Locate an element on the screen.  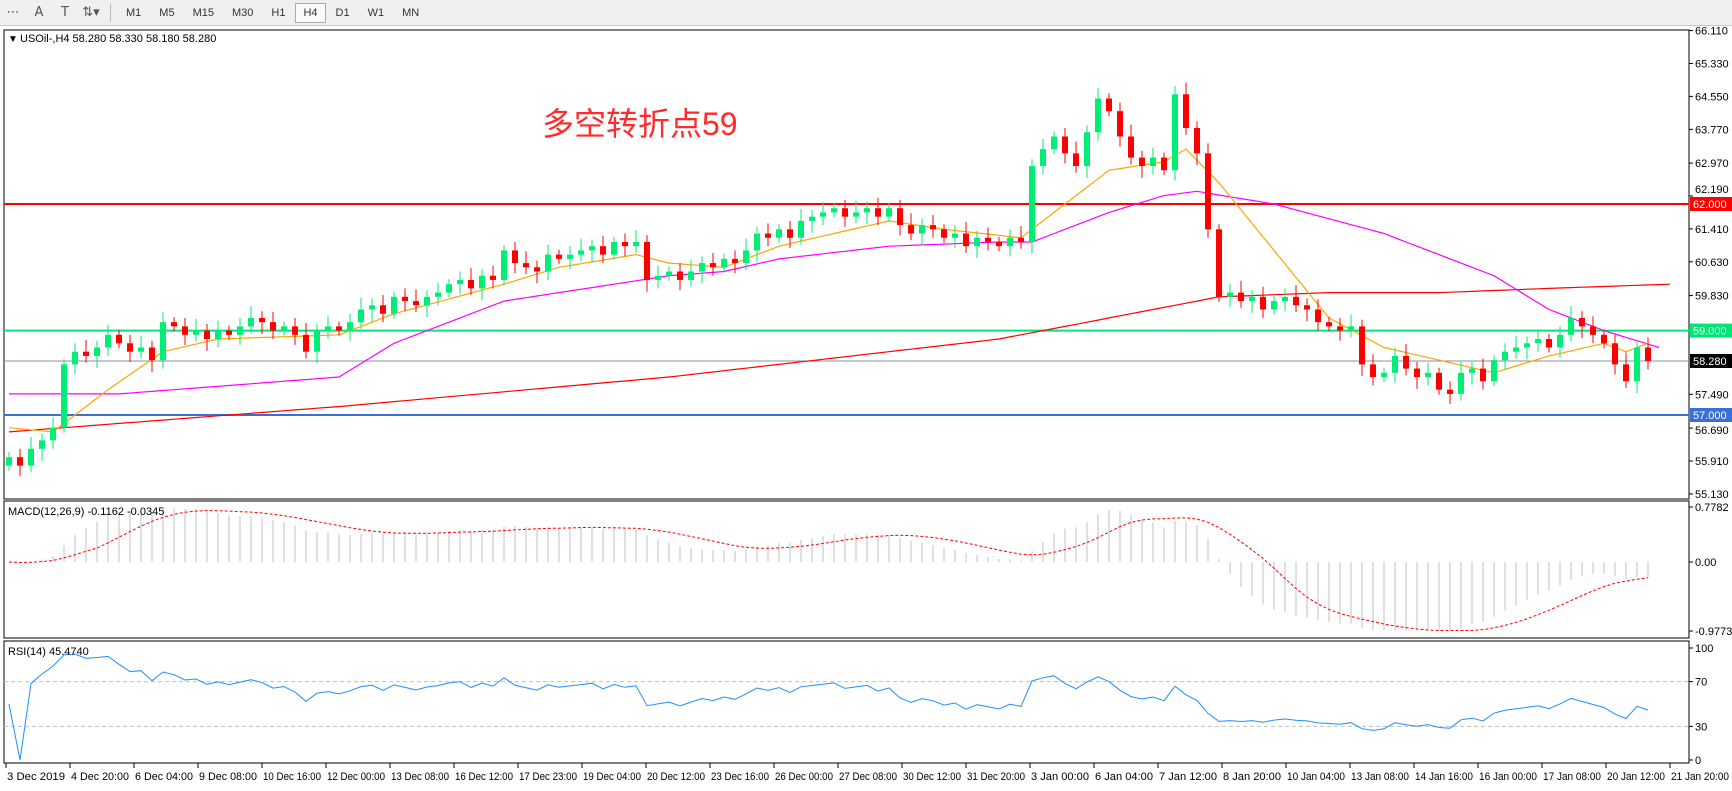
time-tick-label: 9 Dec 08:00 is located at coordinates (228, 777).